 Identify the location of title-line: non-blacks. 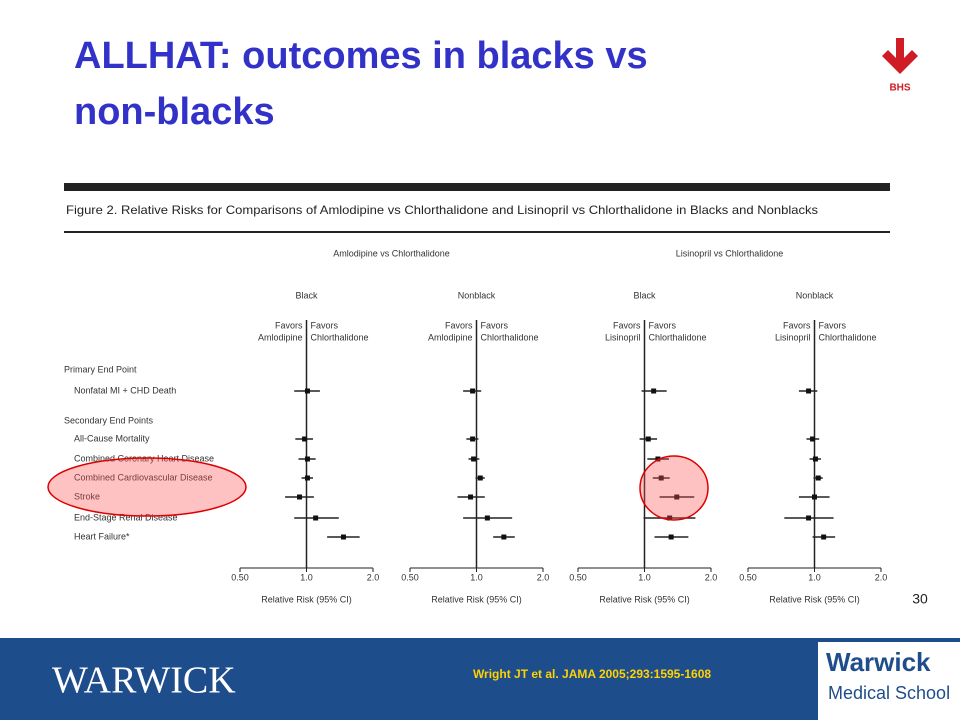
(174, 112).